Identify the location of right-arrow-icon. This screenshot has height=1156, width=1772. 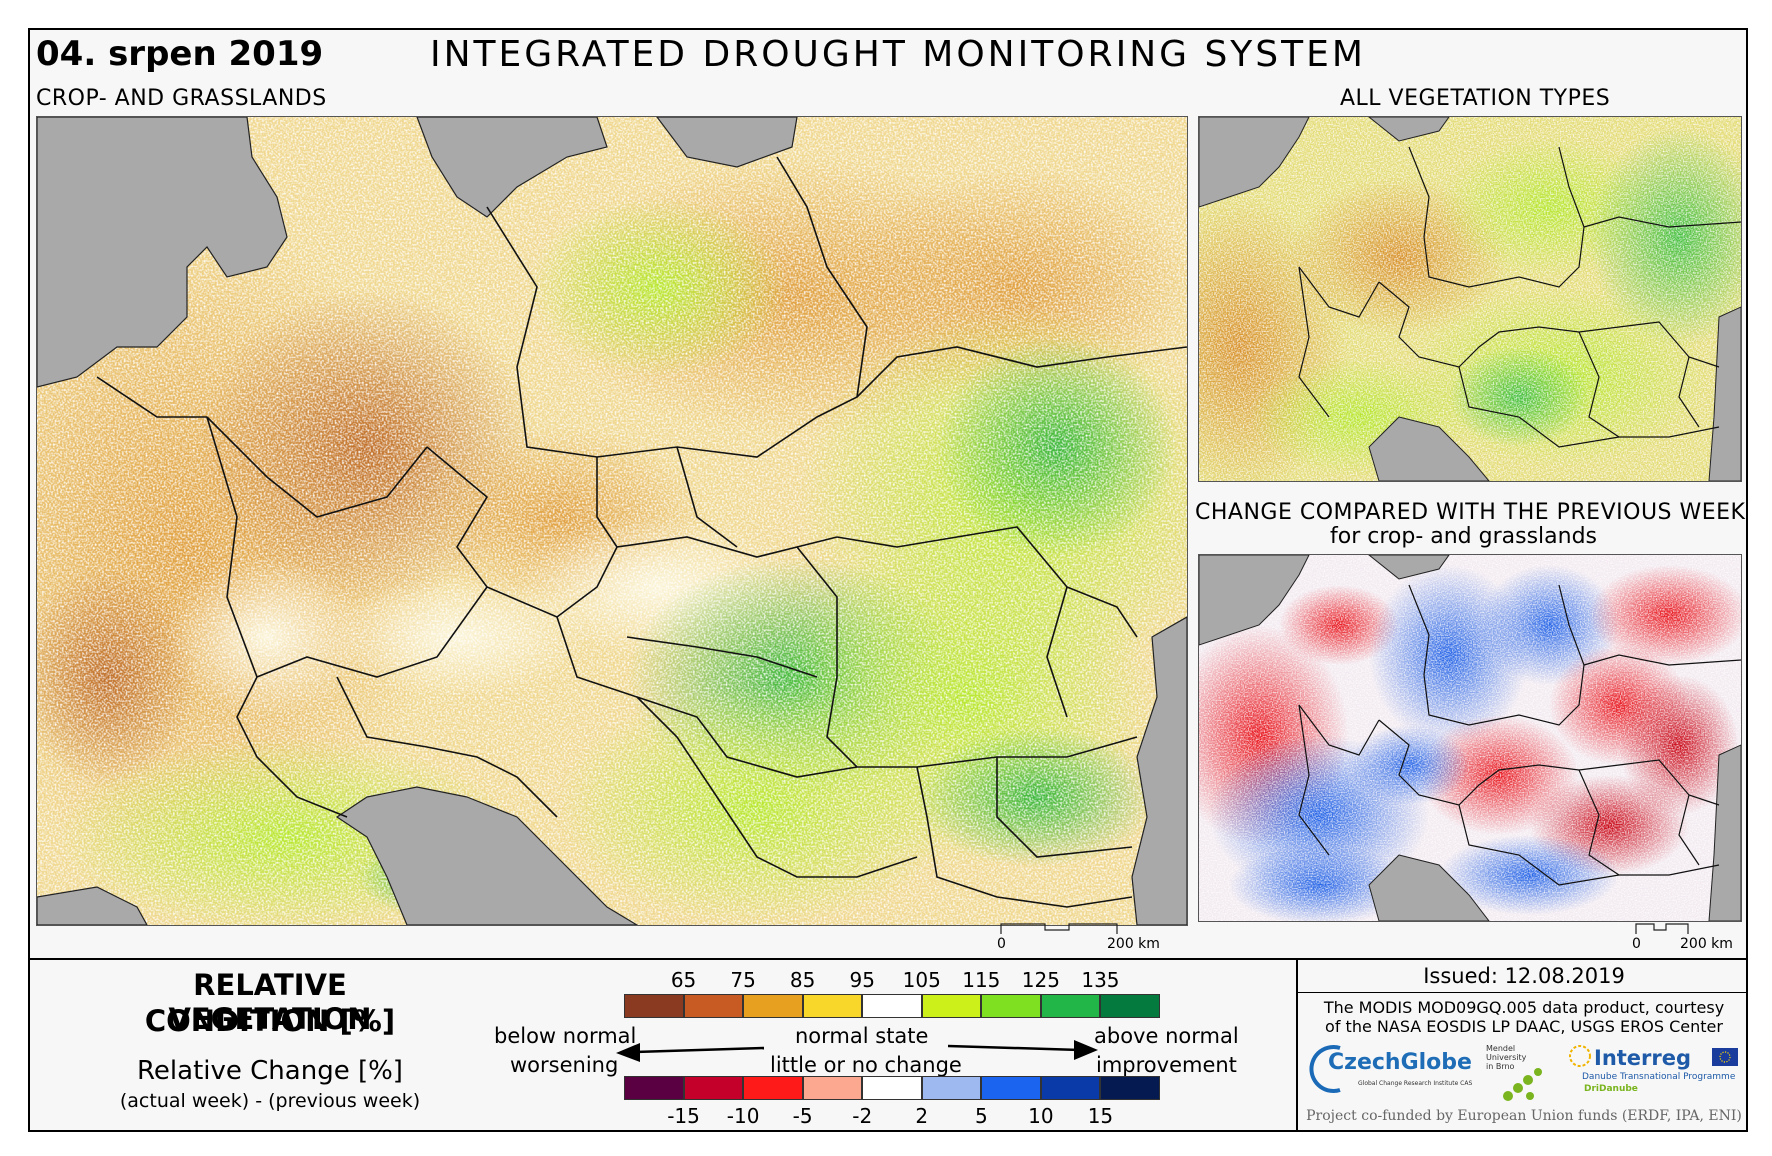
(1023, 1050).